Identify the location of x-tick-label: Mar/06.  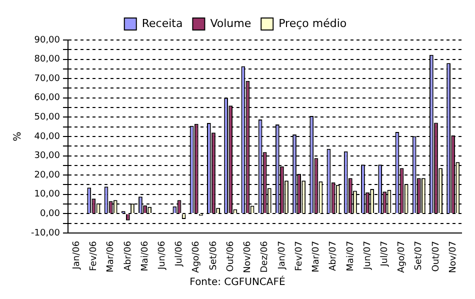
(111, 256).